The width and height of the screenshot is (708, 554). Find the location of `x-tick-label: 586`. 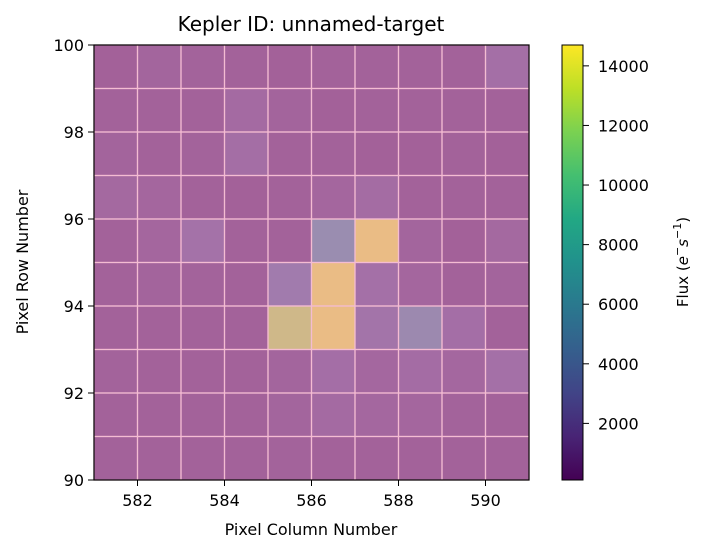

x-tick-label: 586 is located at coordinates (311, 500).